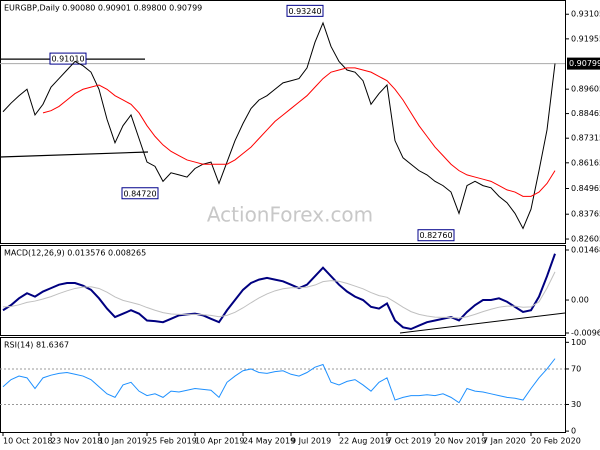 The image size is (600, 450). Describe the element at coordinates (409, 441) in the screenshot. I see `x-tick-label: 7 Oct 2019` at that location.